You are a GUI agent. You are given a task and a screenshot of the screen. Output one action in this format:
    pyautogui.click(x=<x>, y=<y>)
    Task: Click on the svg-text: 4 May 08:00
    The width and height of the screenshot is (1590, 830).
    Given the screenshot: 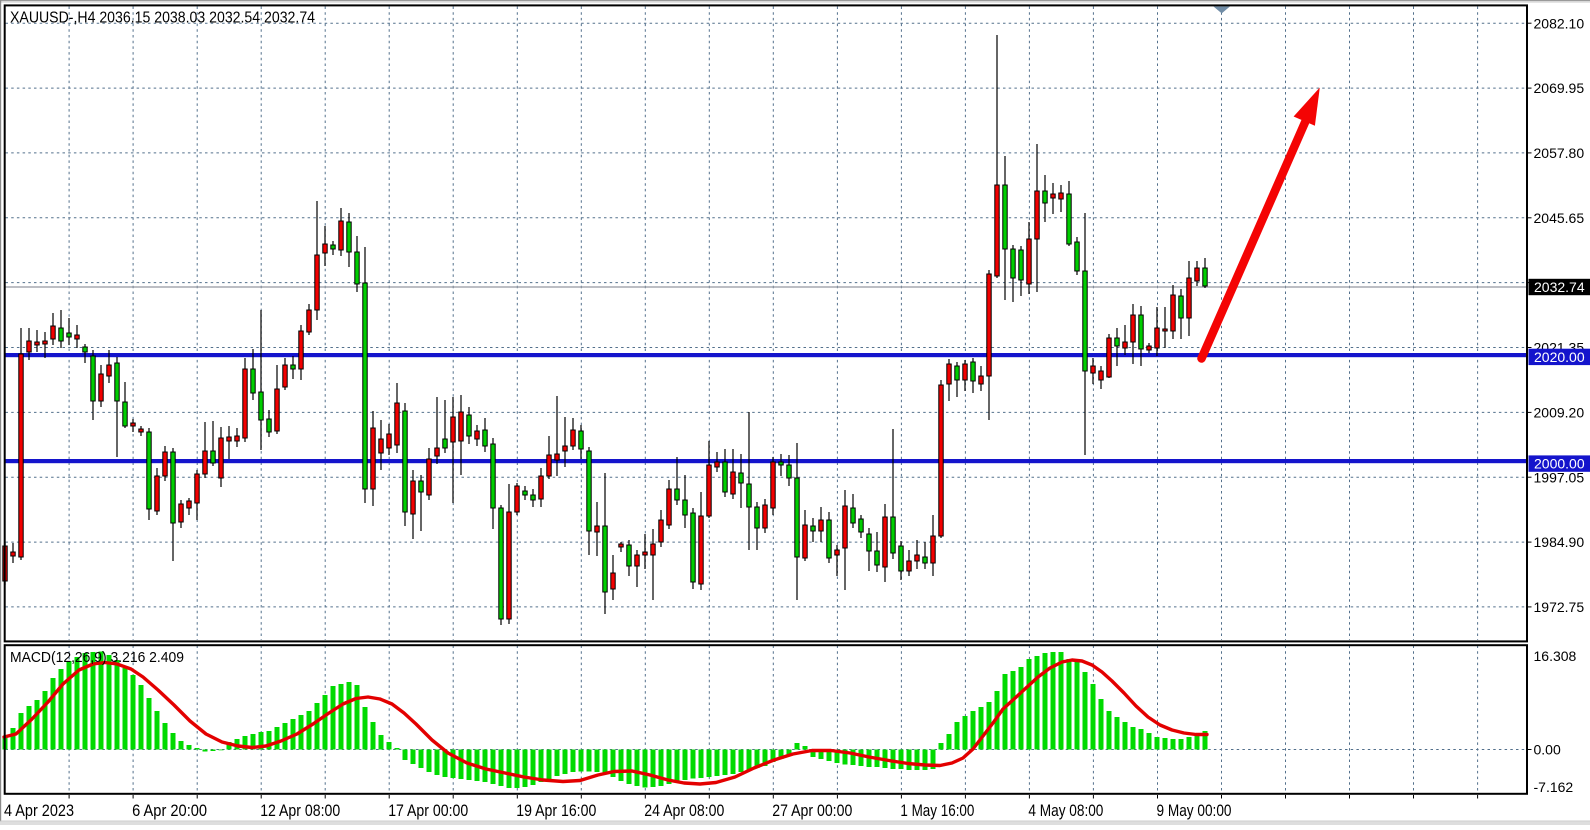 What is the action you would take?
    pyautogui.click(x=1065, y=810)
    